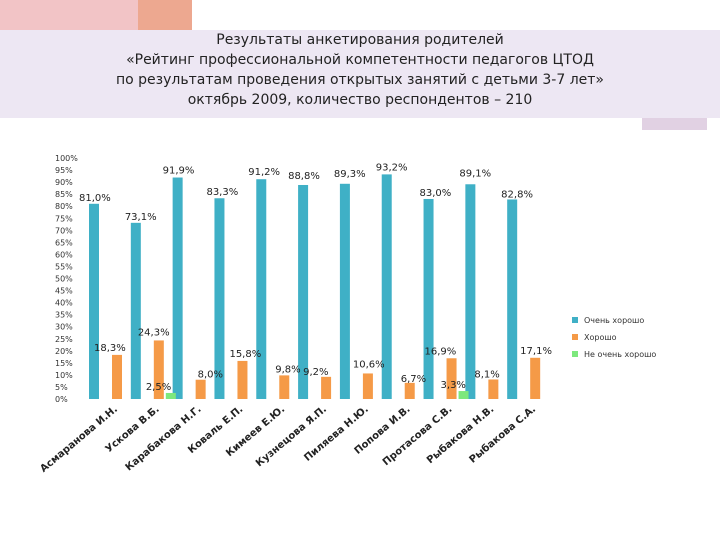  I want to click on y-tick-label: 25%, so click(64, 339).